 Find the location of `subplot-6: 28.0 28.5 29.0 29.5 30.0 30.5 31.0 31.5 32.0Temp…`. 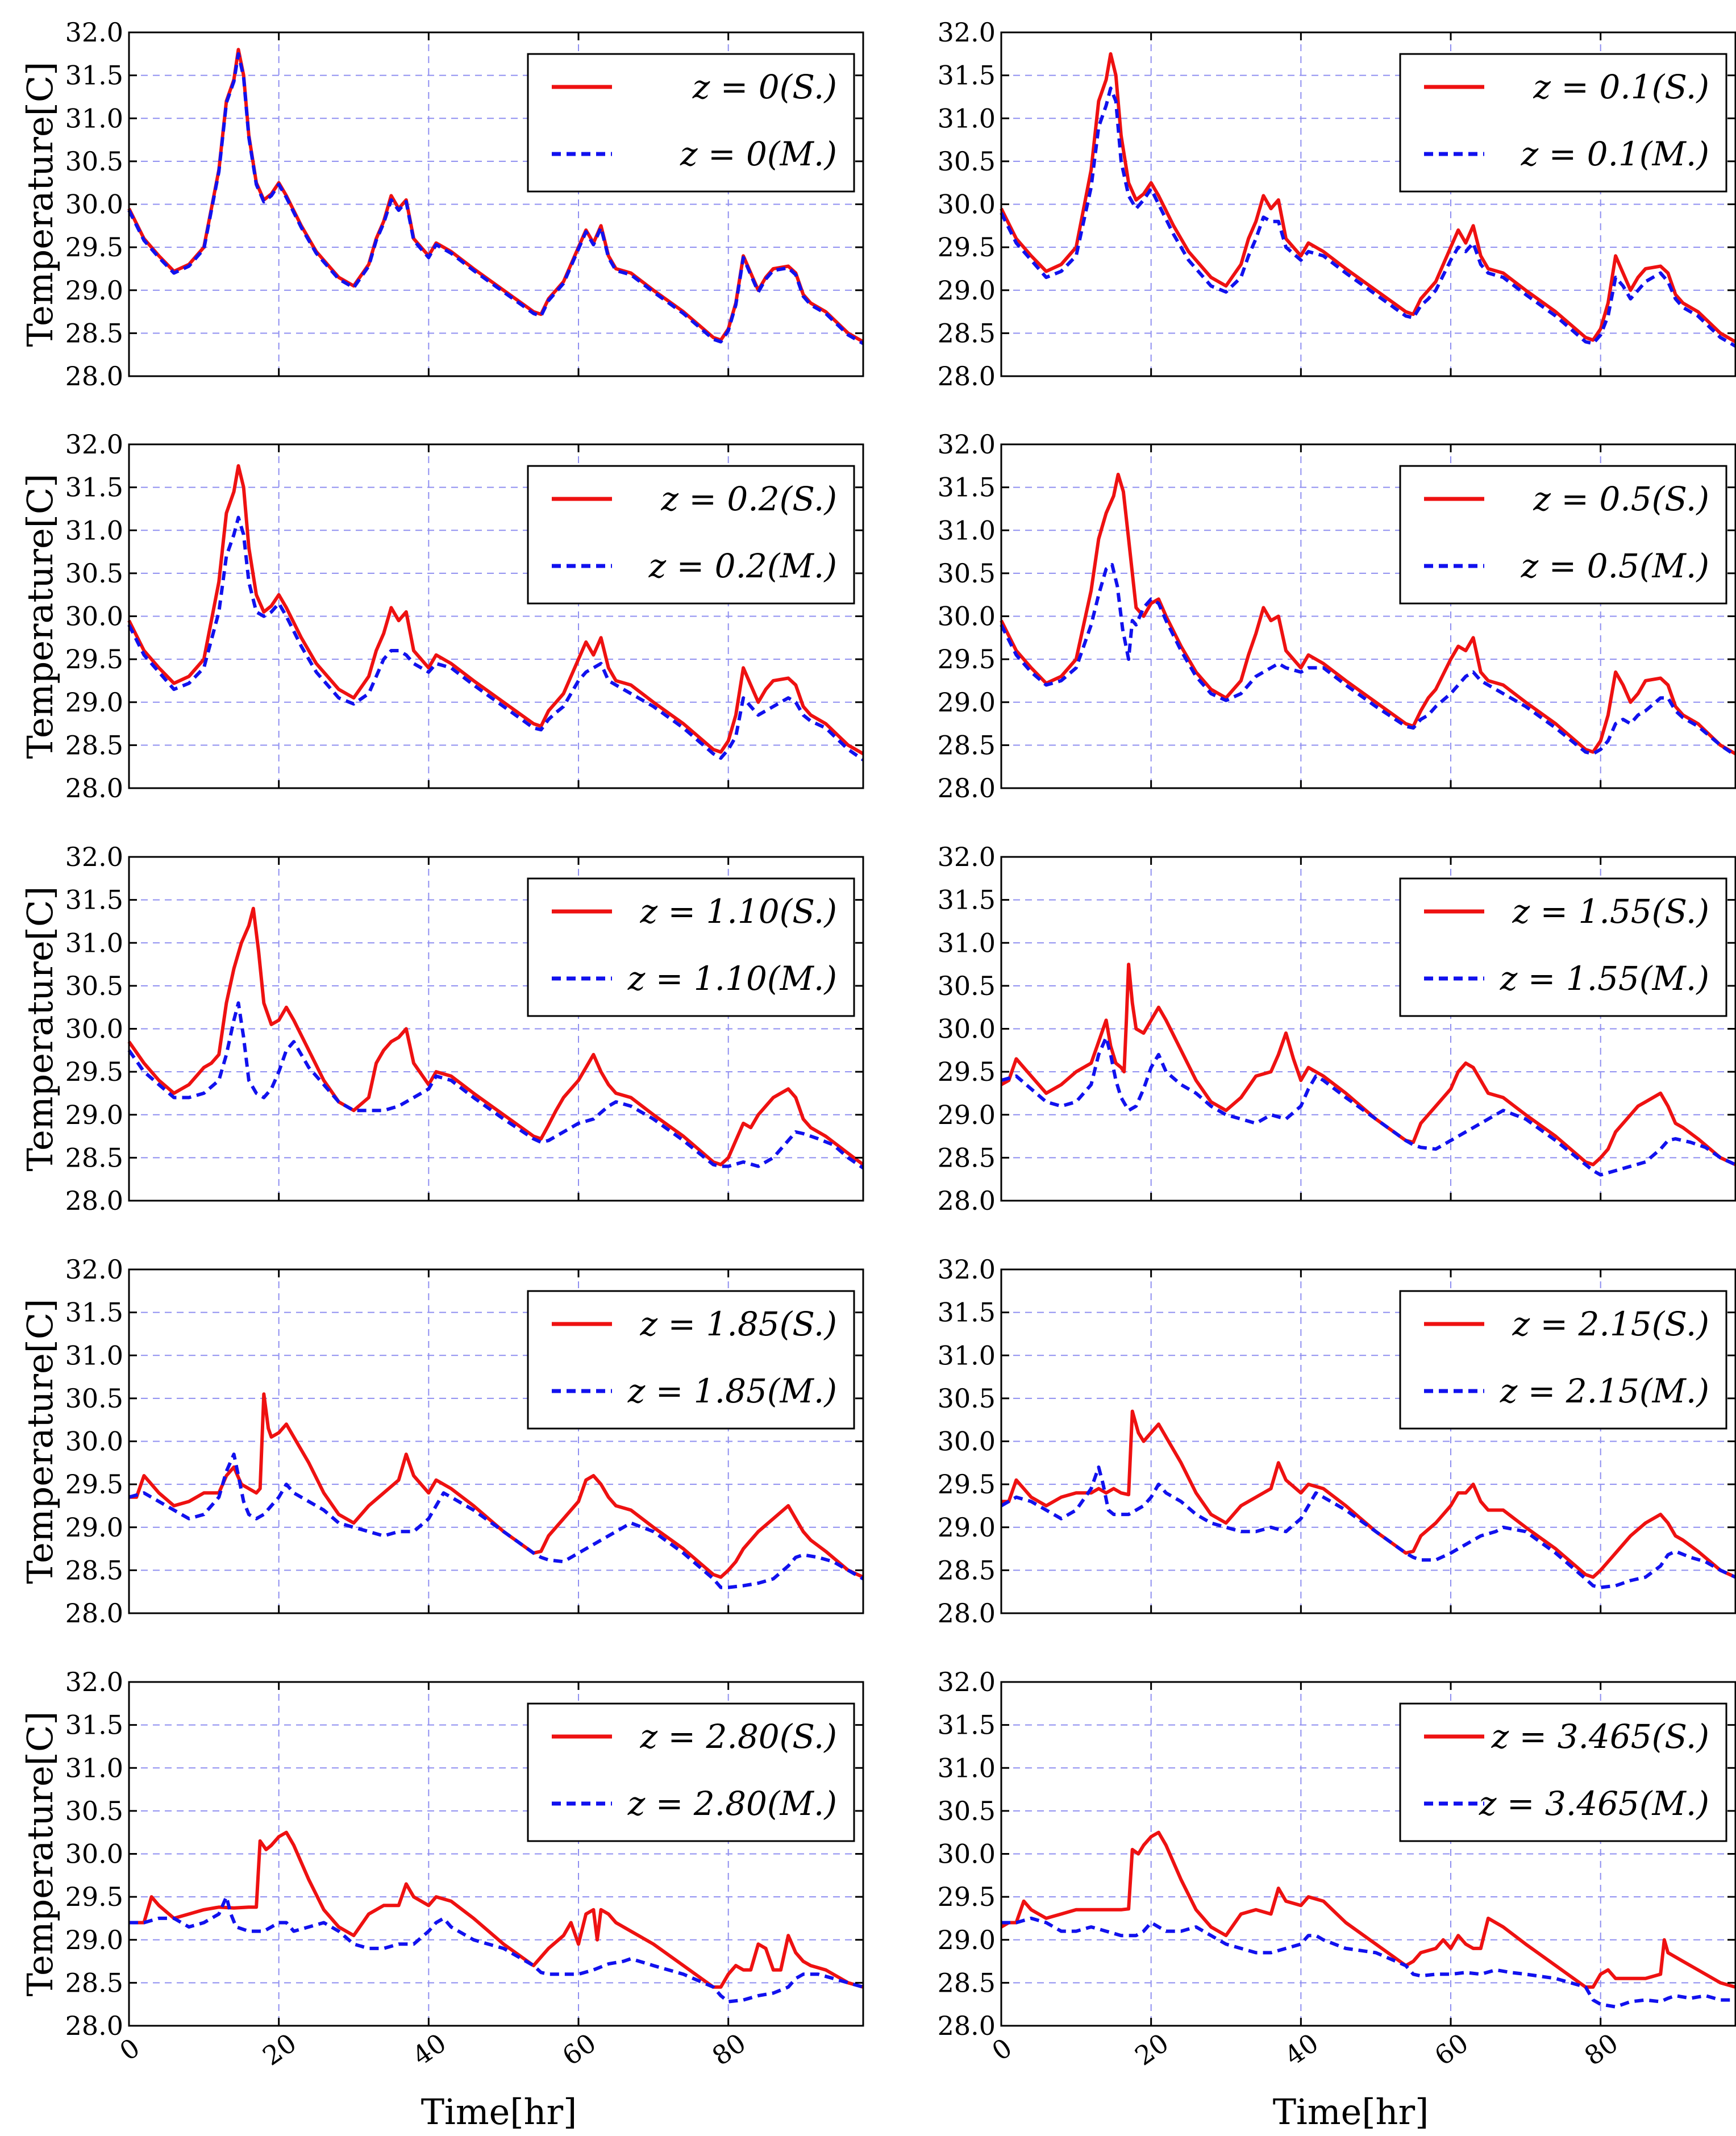

subplot-6: 28.0 28.5 29.0 29.5 30.0 30.5 31.0 31.5 32.0Temp… is located at coordinates (441, 1442).